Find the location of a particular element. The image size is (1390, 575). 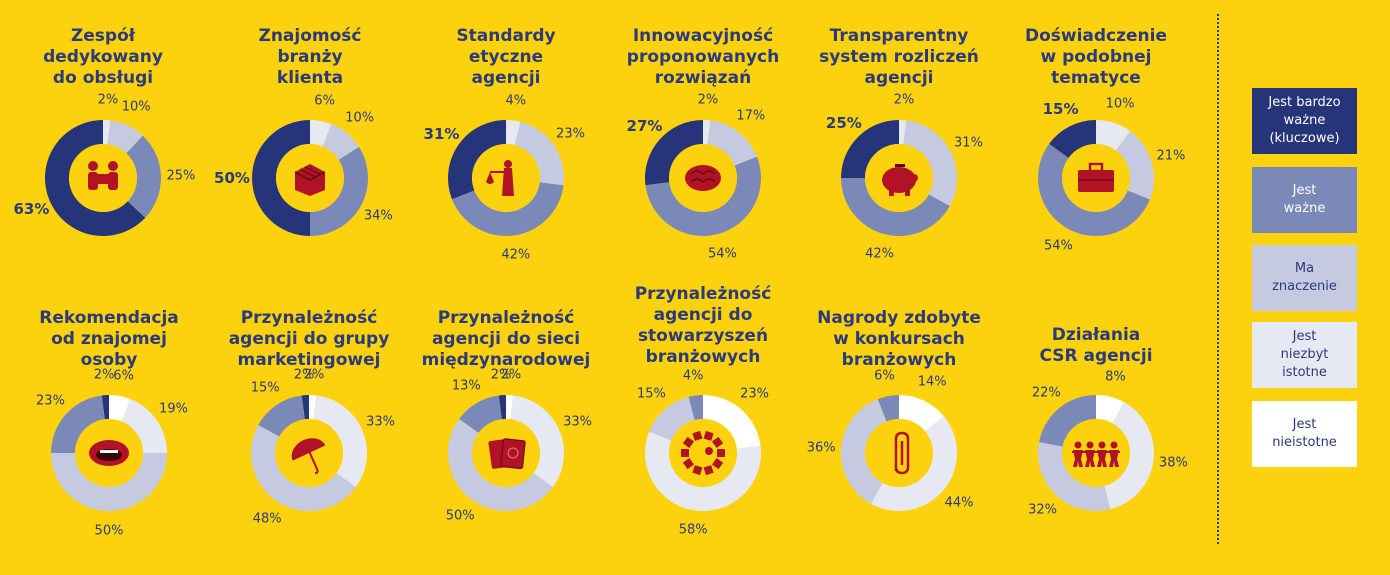

legend-item: Ma znaczenie is located at coordinates (1304, 278).